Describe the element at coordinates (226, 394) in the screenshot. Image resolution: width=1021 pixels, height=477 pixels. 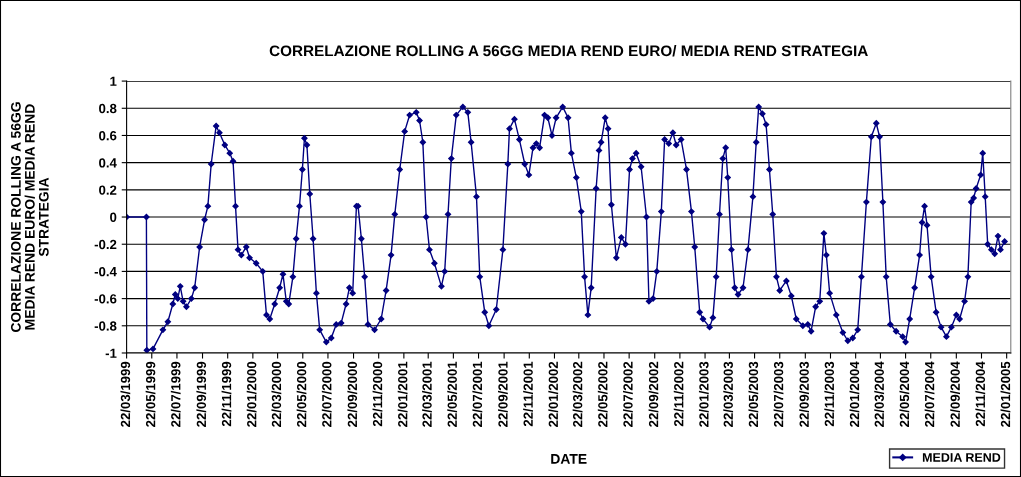
I see `x-tick-label: 22/11/1999` at that location.